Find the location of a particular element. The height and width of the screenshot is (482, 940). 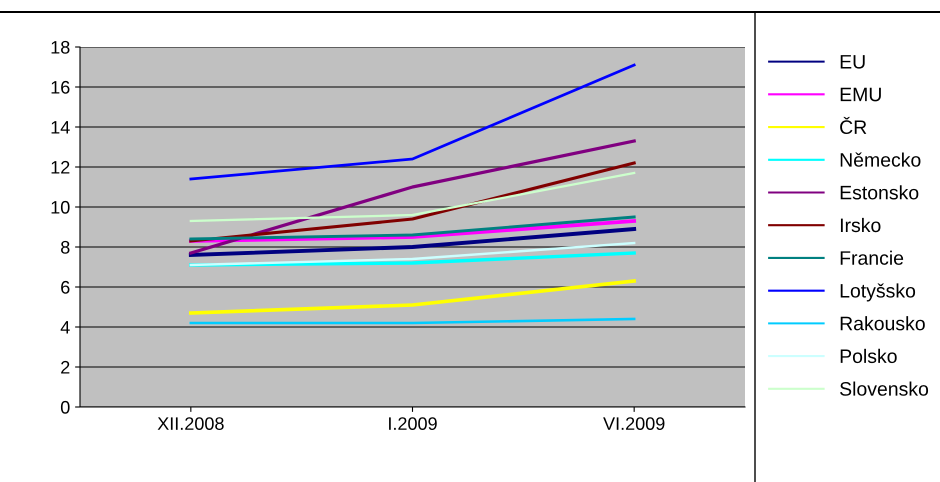

legend-label: Lotyšsko is located at coordinates (878, 292).